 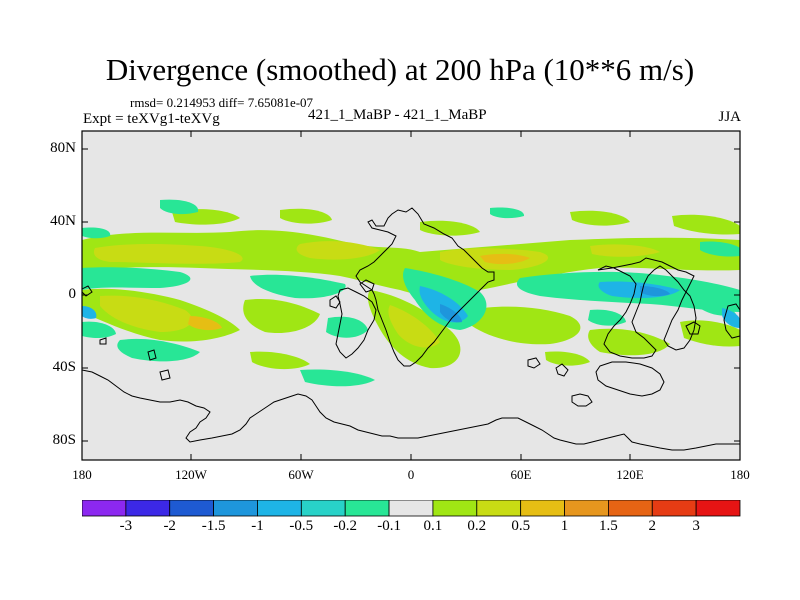 I want to click on colorbar-label: 0.5, so click(x=521, y=526).